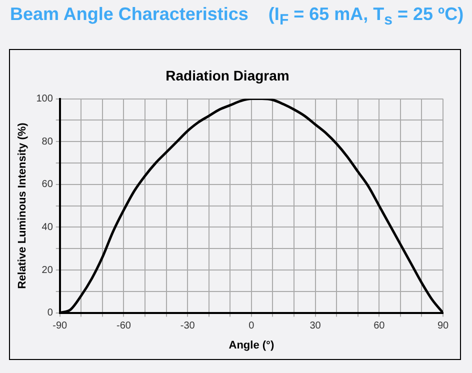  What do you see at coordinates (60, 326) in the screenshot?
I see `x-tick-label: -90` at bounding box center [60, 326].